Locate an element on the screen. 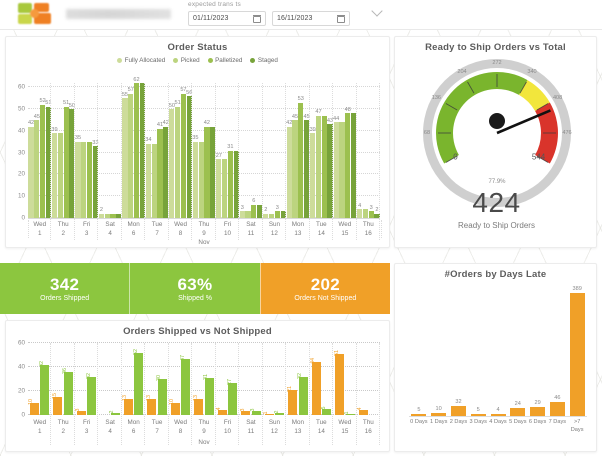 The image size is (602, 456). legend-item: Staged is located at coordinates (264, 60).